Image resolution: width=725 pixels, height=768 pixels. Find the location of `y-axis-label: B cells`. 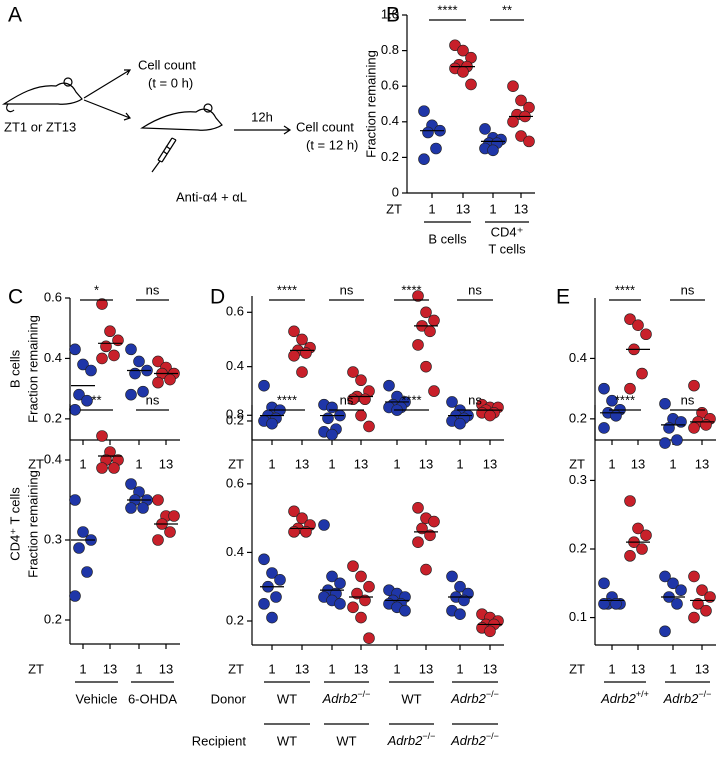

y-axis-label: B cells is located at coordinates (14, 368).